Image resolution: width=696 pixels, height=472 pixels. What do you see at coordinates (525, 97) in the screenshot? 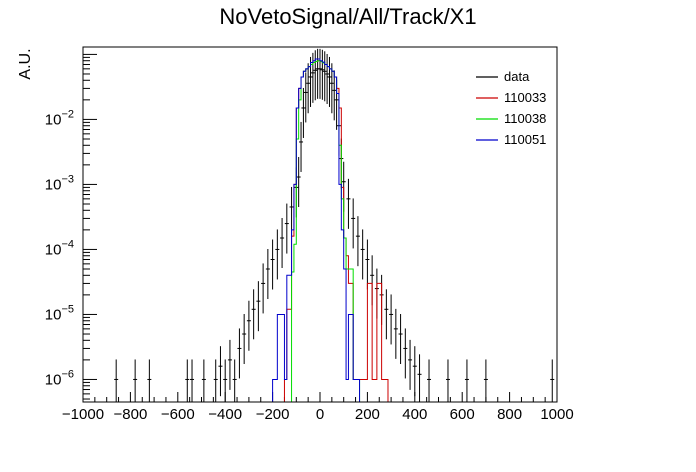
I see `legend-label: 110033` at bounding box center [525, 97].